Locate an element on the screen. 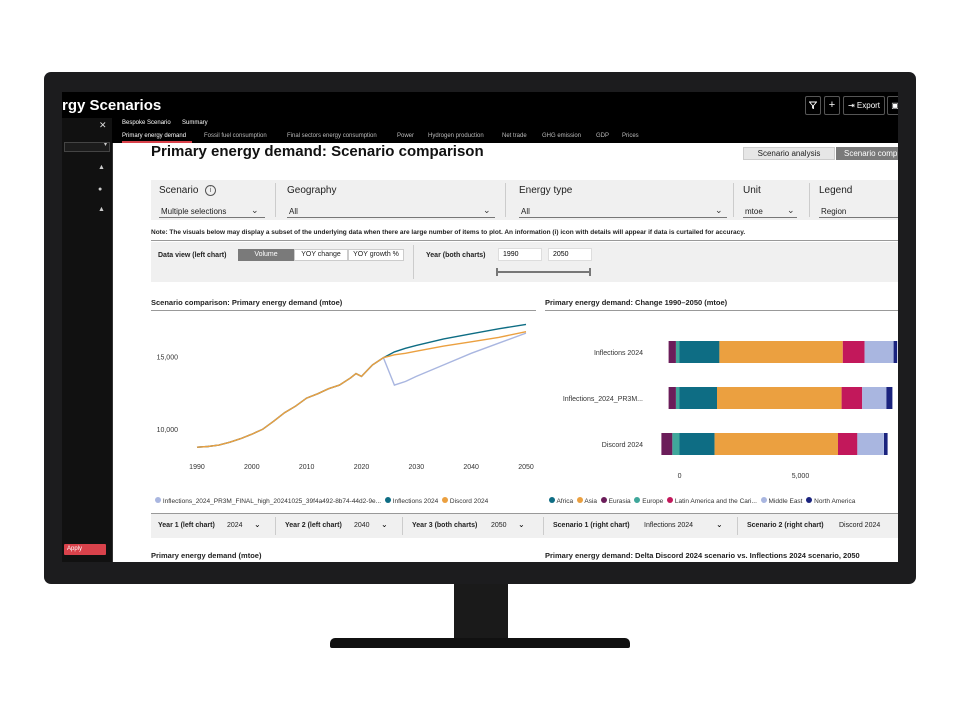 This screenshot has width=960, height=720. x-tick-label: 2050 is located at coordinates (526, 467).